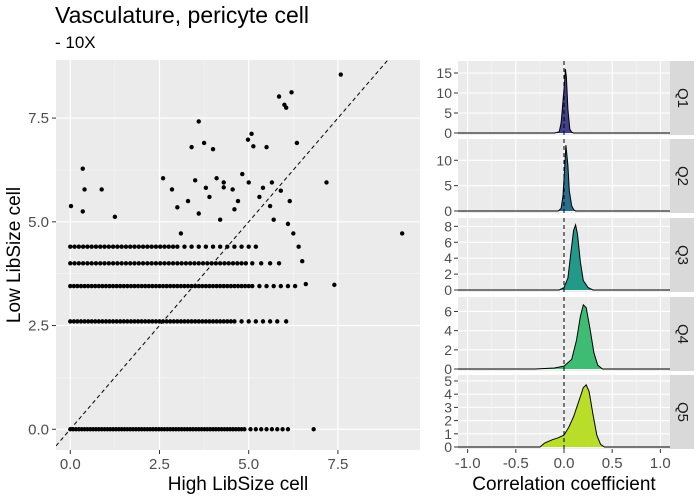  I want to click on density-y-tick-label: 6, so click(448, 242).